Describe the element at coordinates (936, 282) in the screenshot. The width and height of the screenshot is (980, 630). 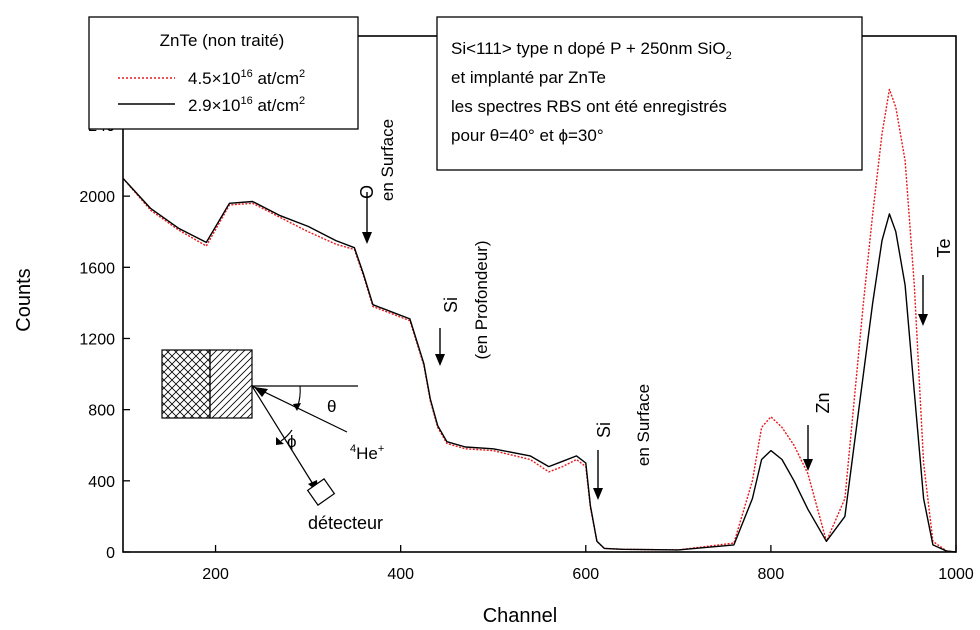
I see `annotation-te: Te` at that location.